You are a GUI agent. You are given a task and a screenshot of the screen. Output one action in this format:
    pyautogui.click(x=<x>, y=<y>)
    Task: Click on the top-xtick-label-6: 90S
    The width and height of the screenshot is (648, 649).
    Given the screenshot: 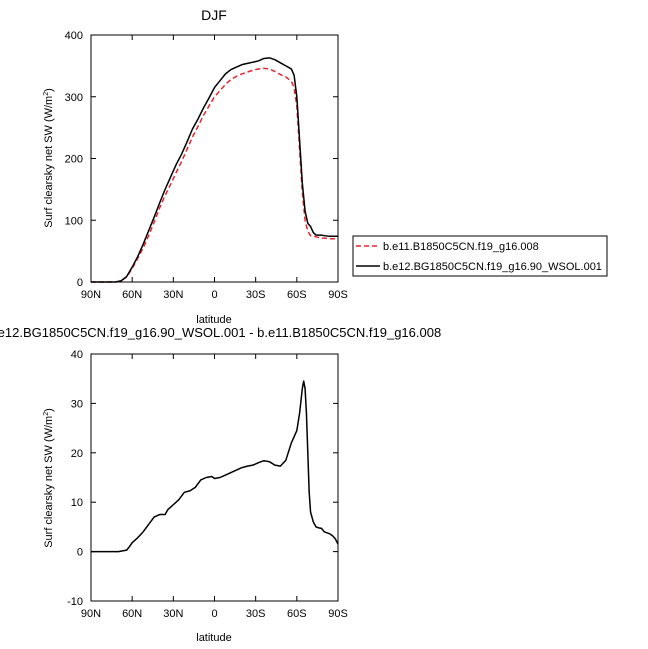 What is the action you would take?
    pyautogui.click(x=338, y=295)
    